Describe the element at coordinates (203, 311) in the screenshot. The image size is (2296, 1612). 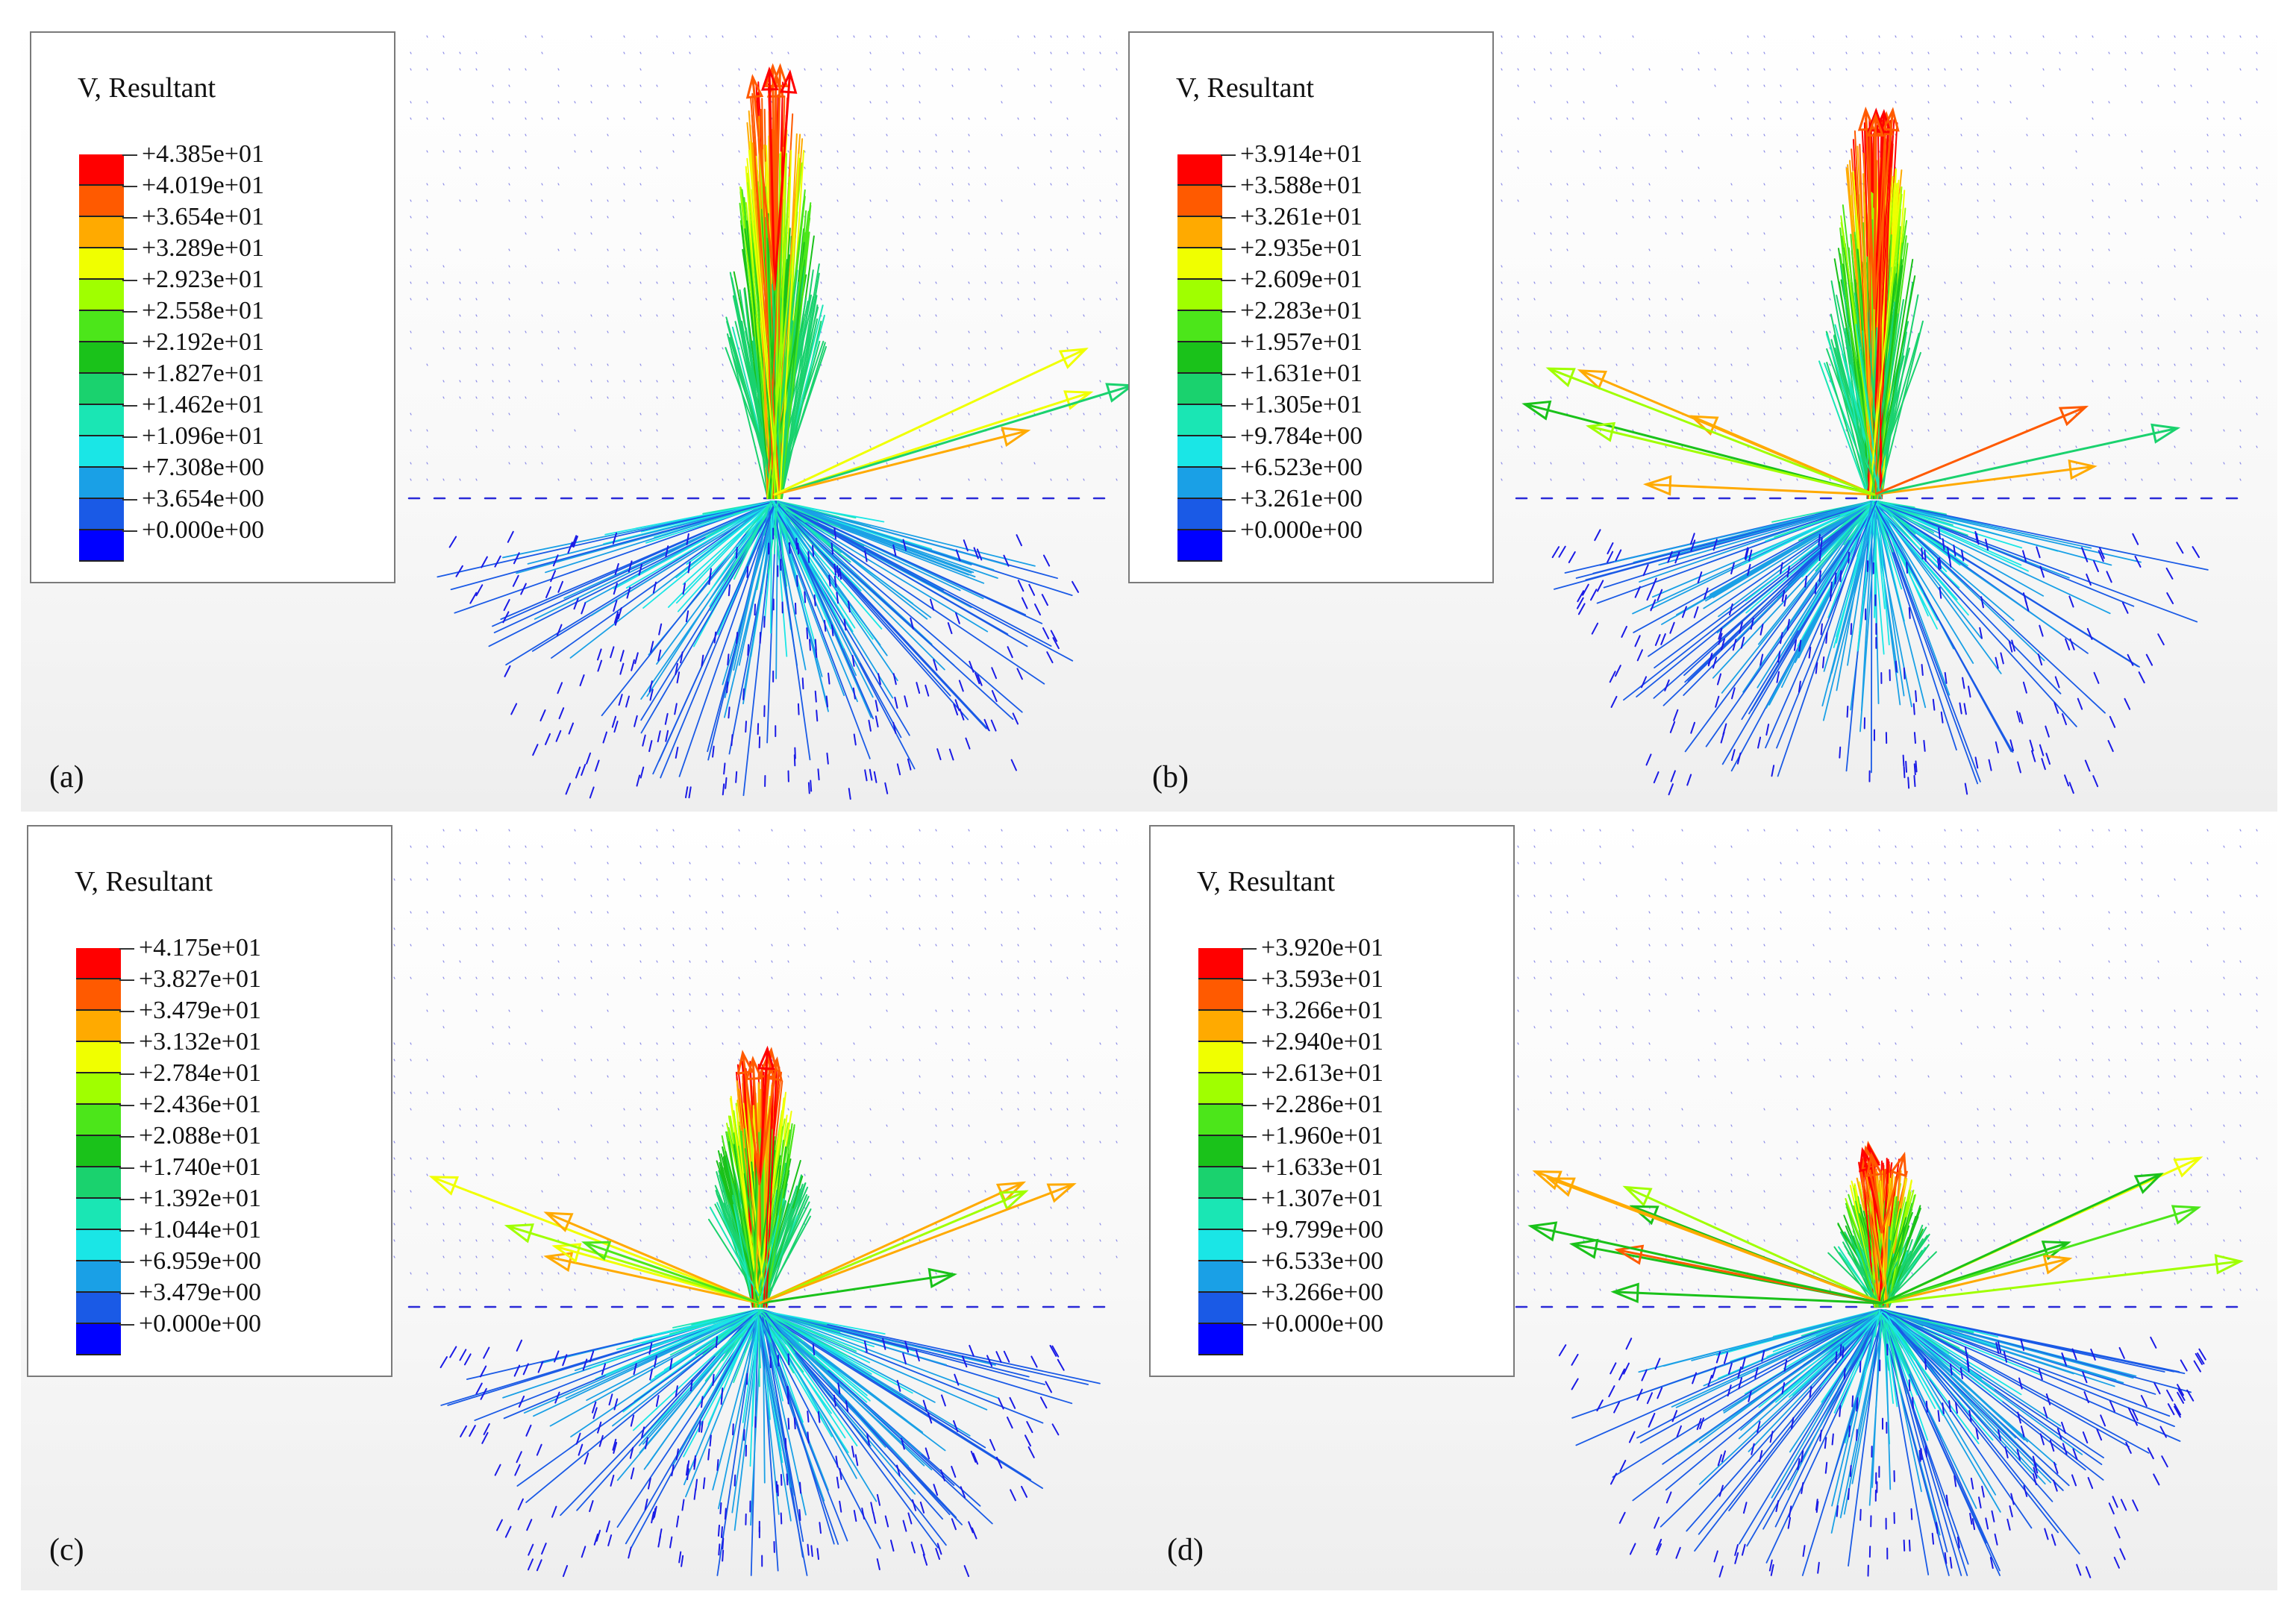
I see `scale-value: +2.558e+01` at that location.